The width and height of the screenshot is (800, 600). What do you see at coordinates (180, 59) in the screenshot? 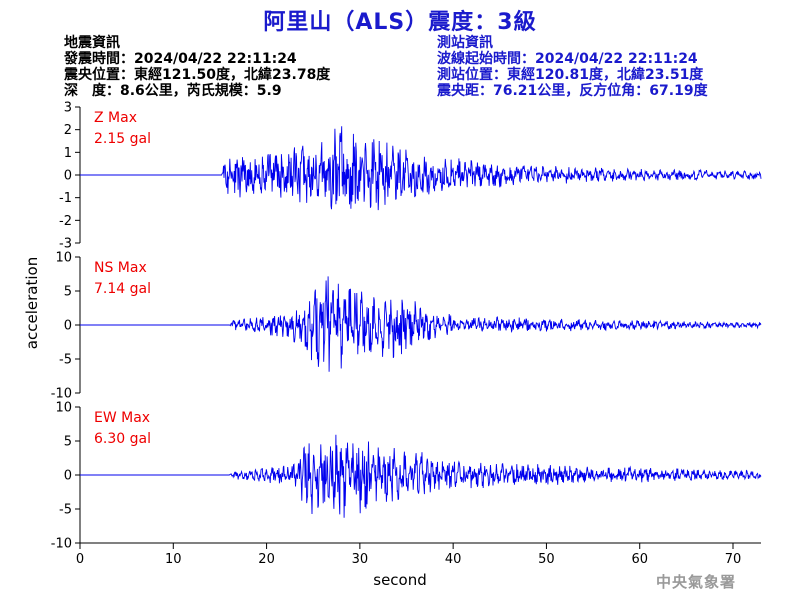
I see `quake-time: 發震時間：2024/04/22 22:11:24` at bounding box center [180, 59].